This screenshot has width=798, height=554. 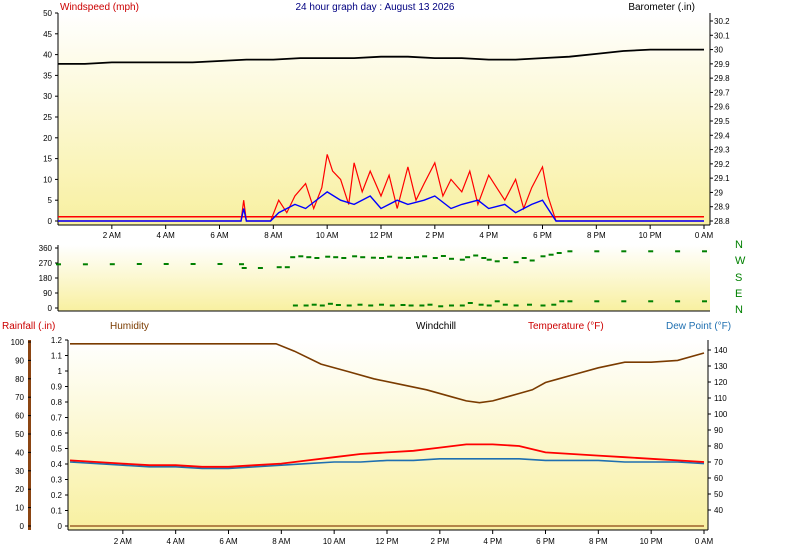 I want to click on time-tick-label: 6 PM, so click(x=542, y=235).